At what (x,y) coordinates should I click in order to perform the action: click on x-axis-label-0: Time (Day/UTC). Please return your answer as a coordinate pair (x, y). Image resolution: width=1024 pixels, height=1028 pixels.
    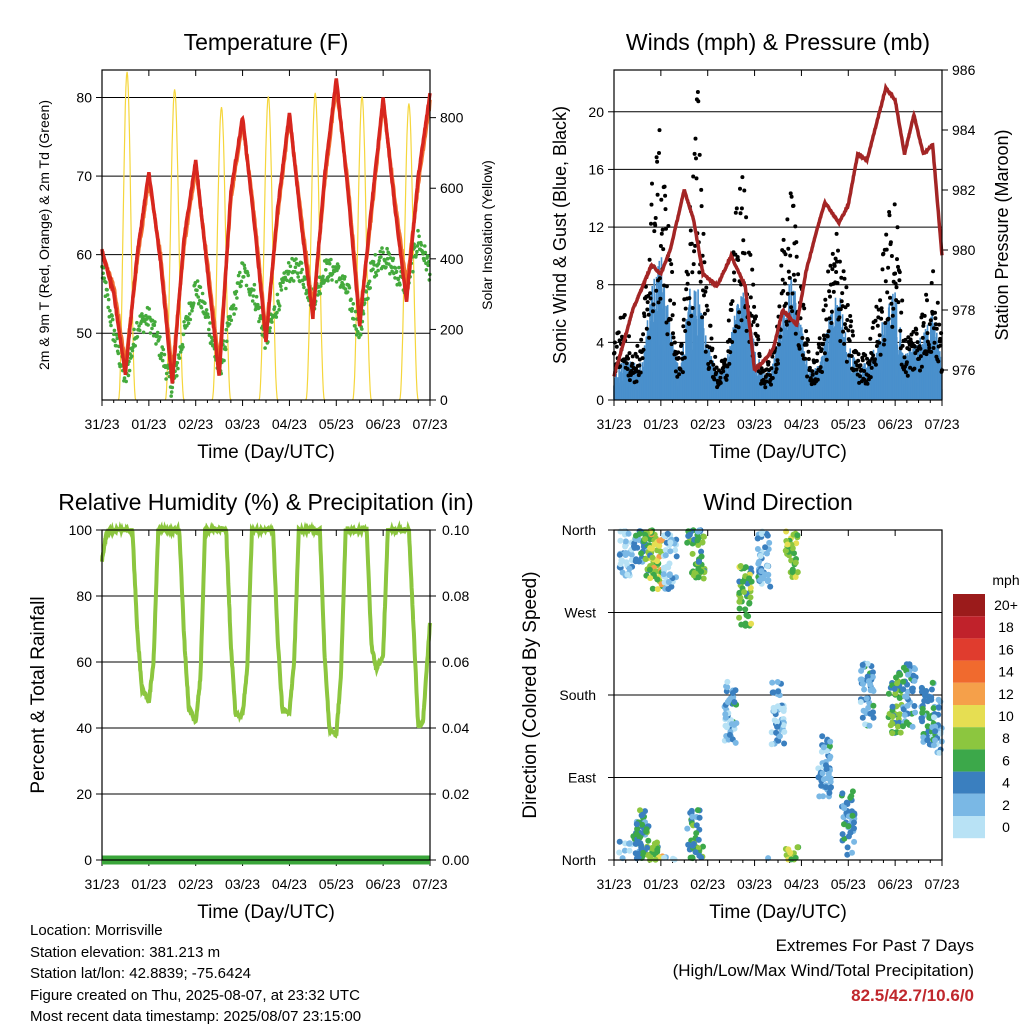
    Looking at the image, I should click on (266, 452).